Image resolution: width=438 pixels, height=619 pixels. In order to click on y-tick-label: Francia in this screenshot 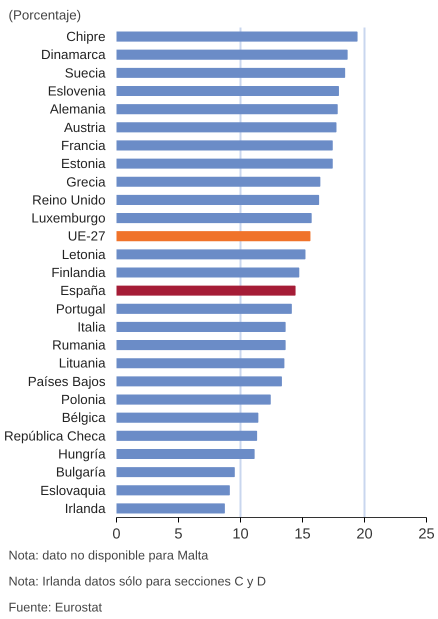, I will do `click(83, 145)`.